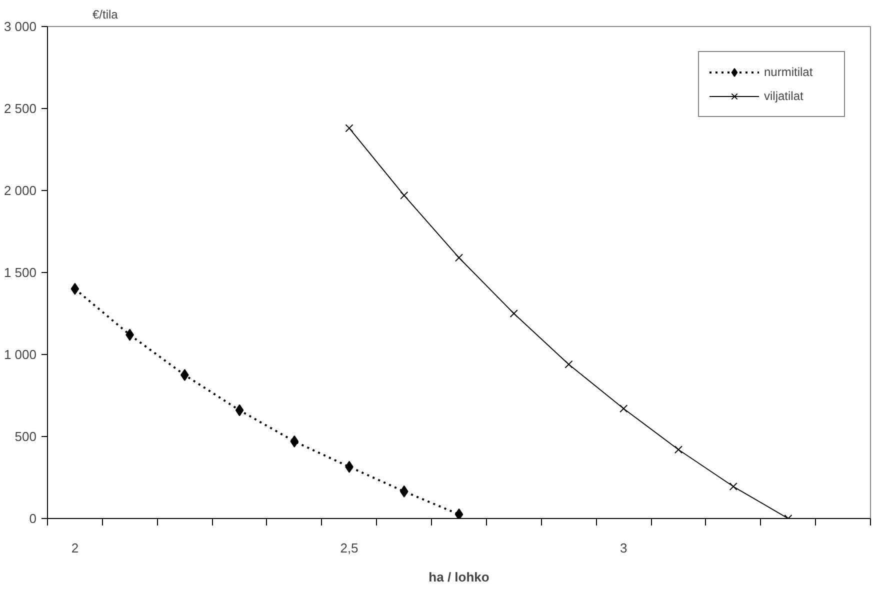 The width and height of the screenshot is (887, 589). What do you see at coordinates (459, 577) in the screenshot?
I see `x-axis-title: ha / lohko` at bounding box center [459, 577].